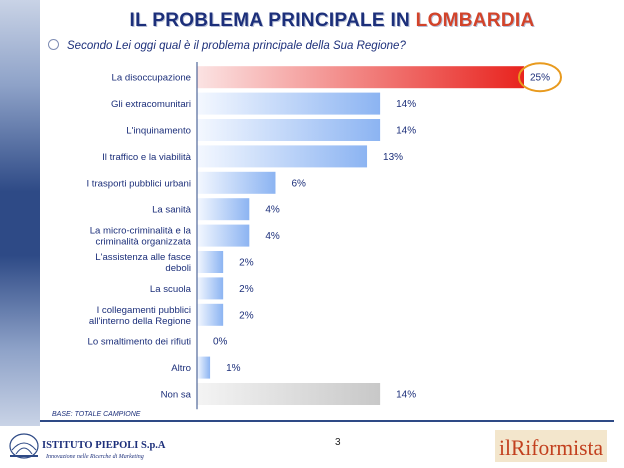 This screenshot has height=468, width=624. What do you see at coordinates (393, 157) in the screenshot?
I see `value-label-3: 13%` at bounding box center [393, 157].